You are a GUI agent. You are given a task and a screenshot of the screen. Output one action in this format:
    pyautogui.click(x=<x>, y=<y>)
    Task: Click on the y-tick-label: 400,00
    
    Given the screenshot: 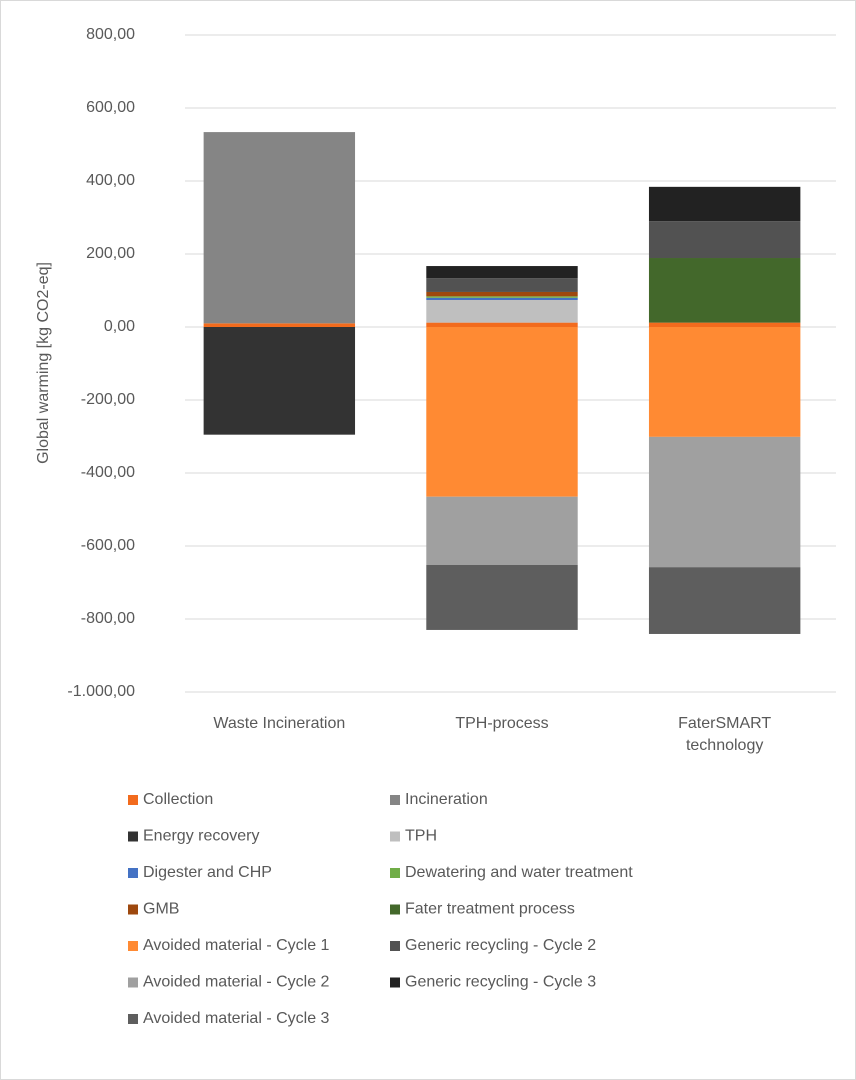 What is the action you would take?
    pyautogui.click(x=110, y=180)
    